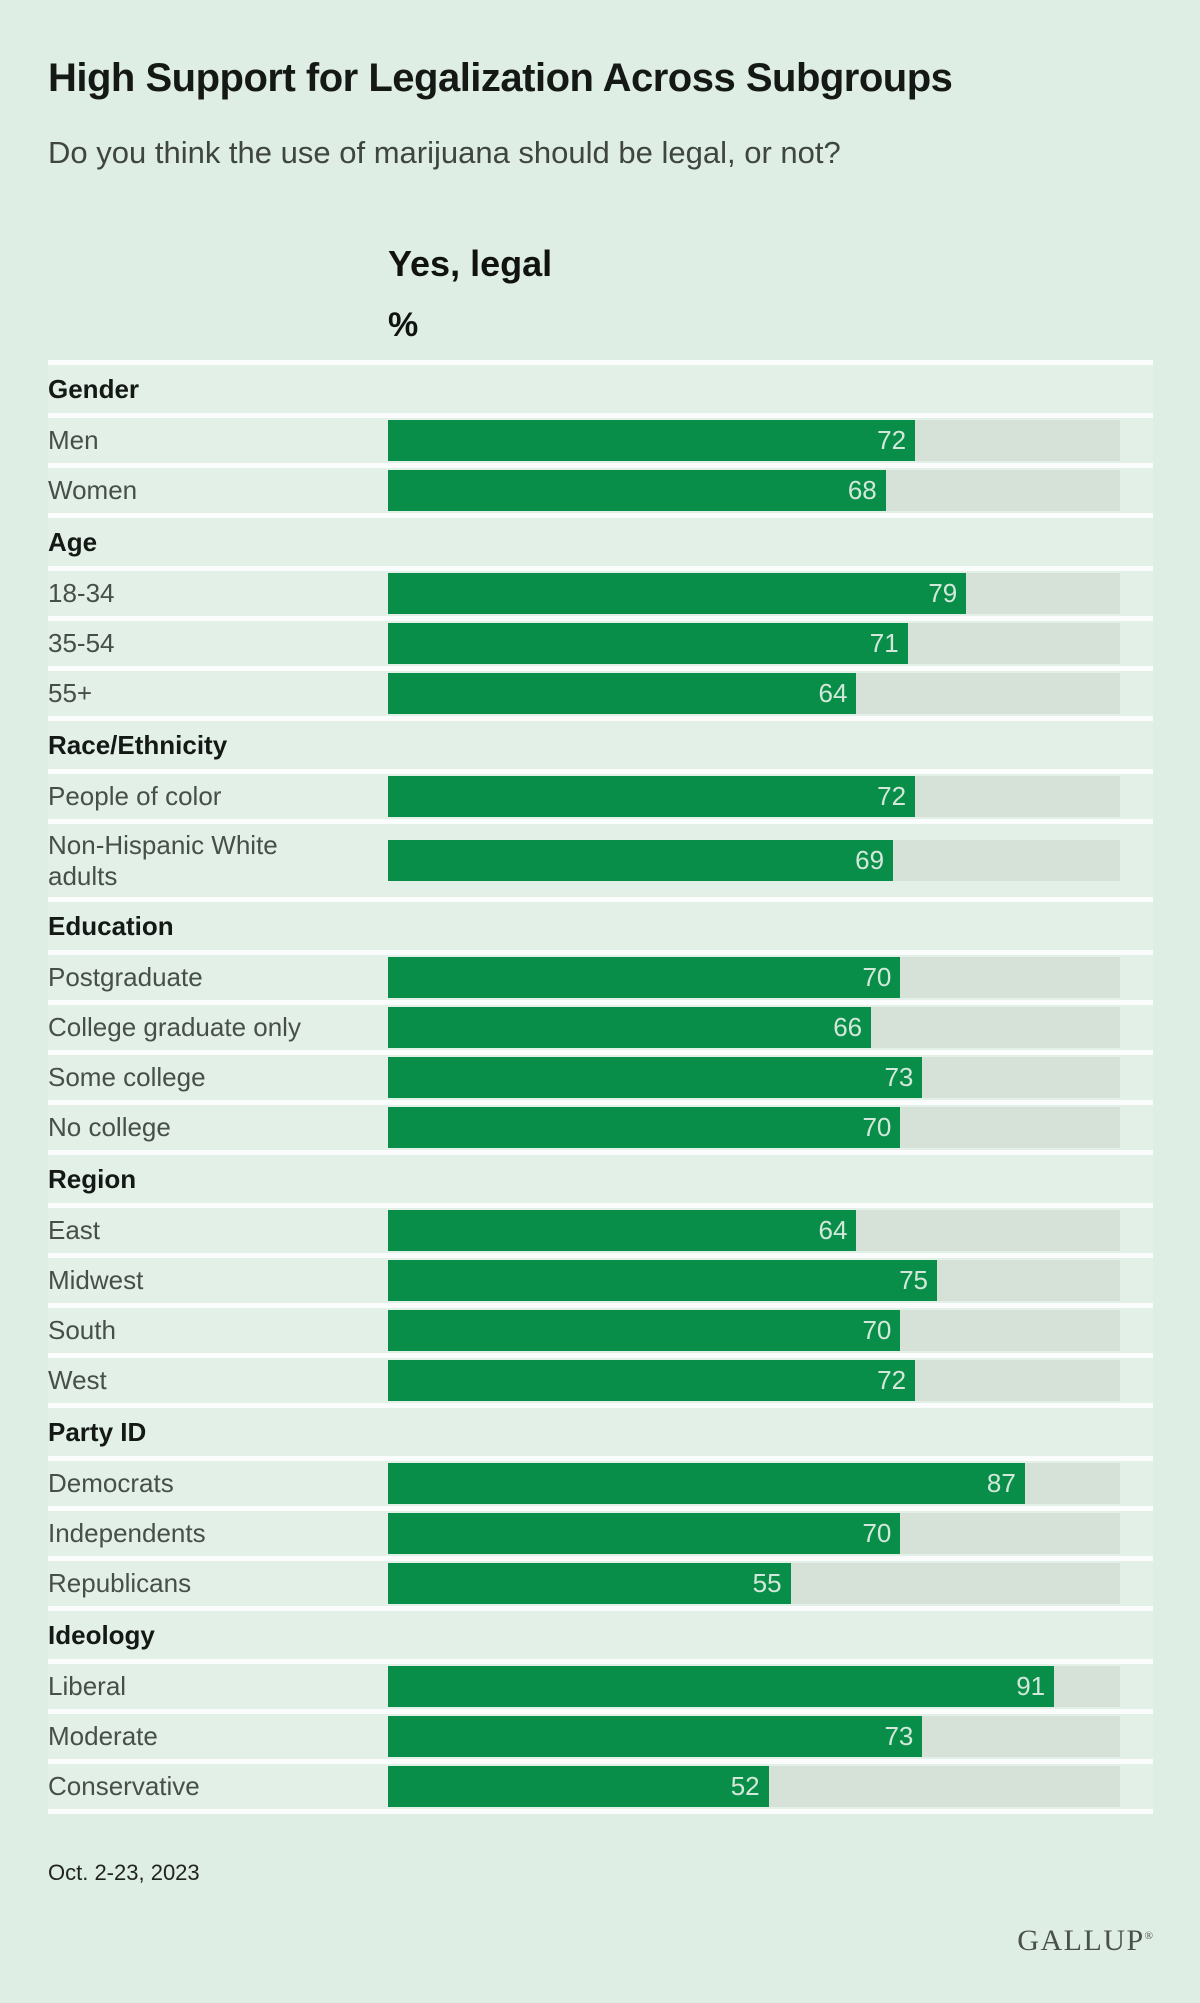  Describe the element at coordinates (1001, 1483) in the screenshot. I see `bar-value: 87` at that location.